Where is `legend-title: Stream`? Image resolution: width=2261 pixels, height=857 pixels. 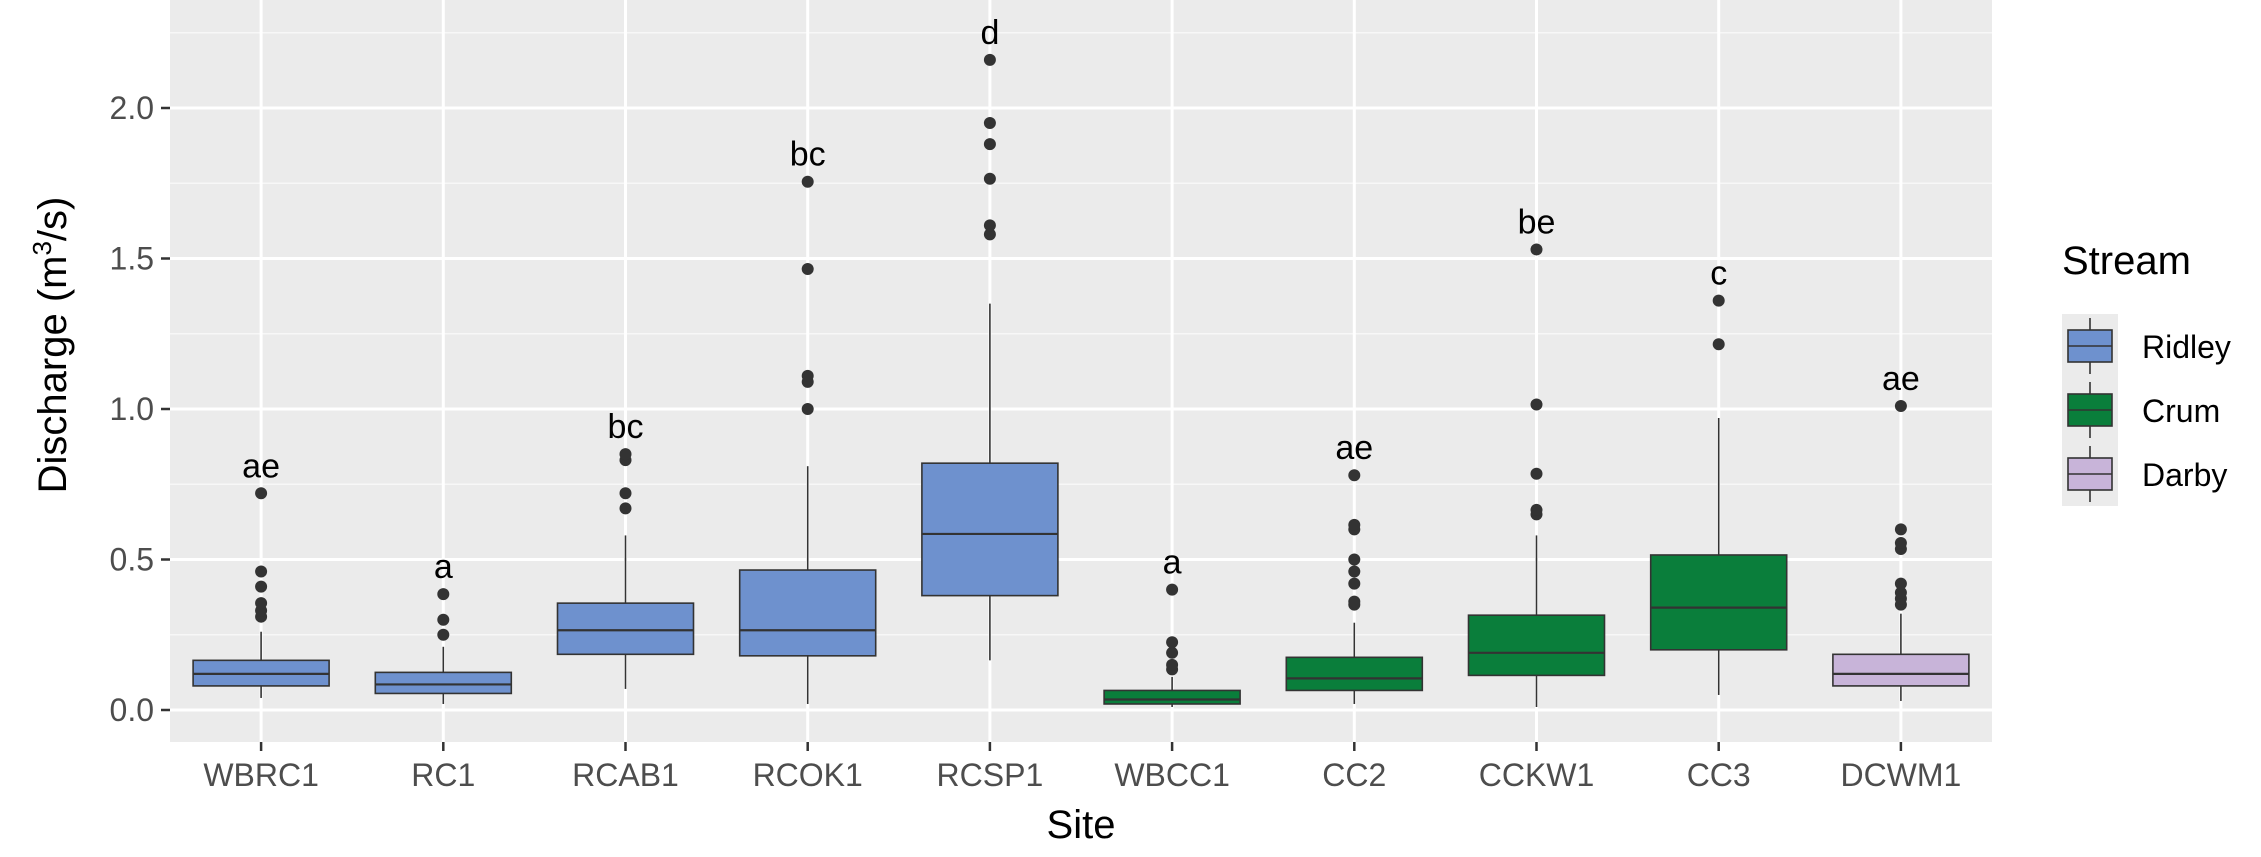 legend-title: Stream is located at coordinates (2126, 261).